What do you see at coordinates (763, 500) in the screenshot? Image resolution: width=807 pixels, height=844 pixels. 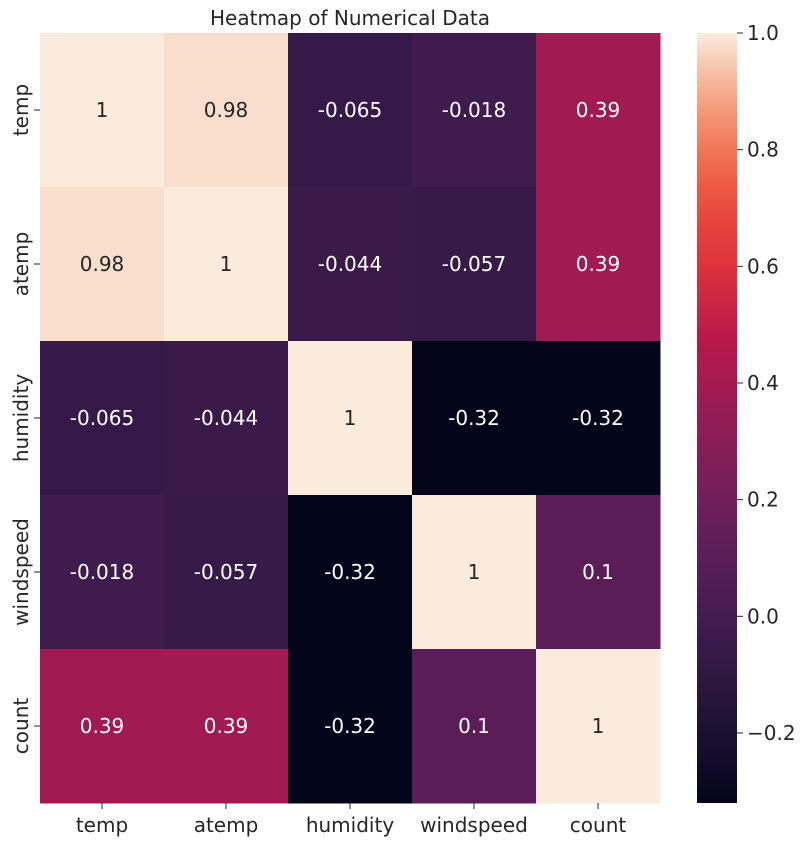 I see `colorbar-tick-label: 0.2` at bounding box center [763, 500].